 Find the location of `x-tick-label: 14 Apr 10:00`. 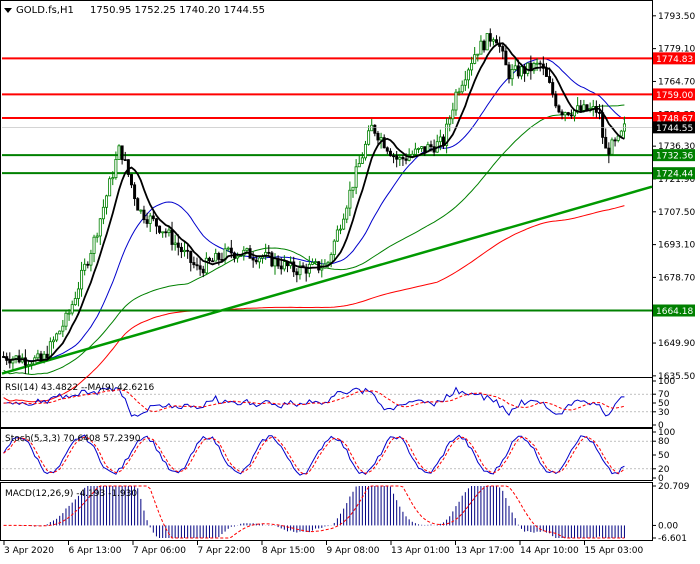

x-tick-label: 14 Apr 10:00 is located at coordinates (549, 551).